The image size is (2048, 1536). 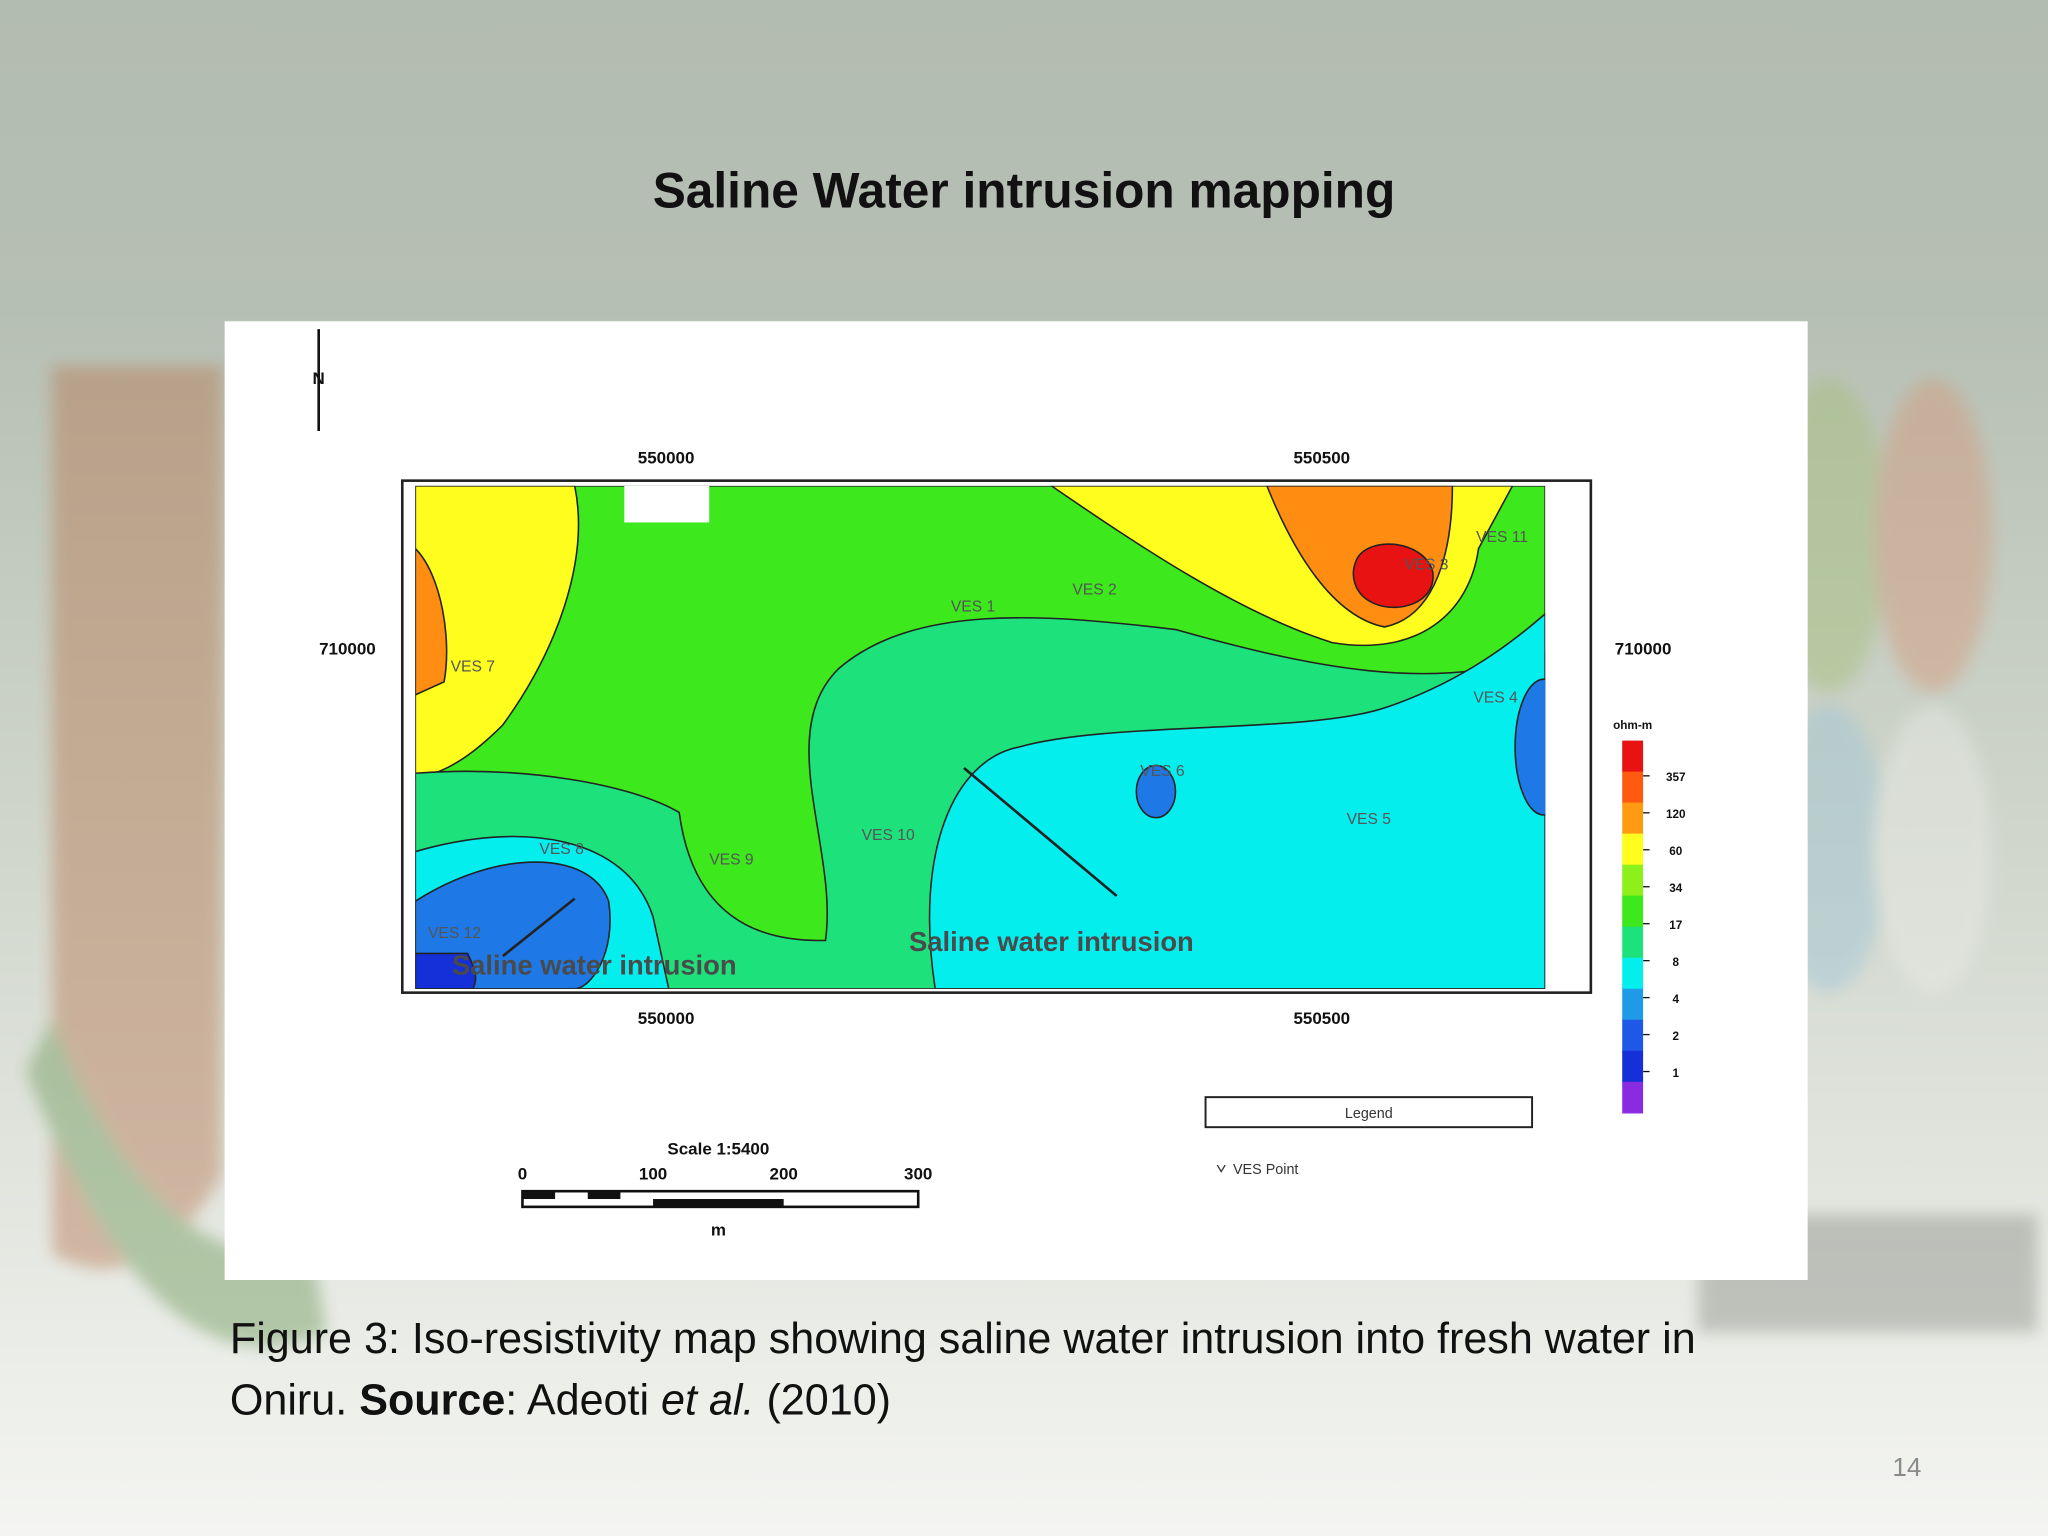 I want to click on color-scale-label: 34, so click(x=1676, y=888).